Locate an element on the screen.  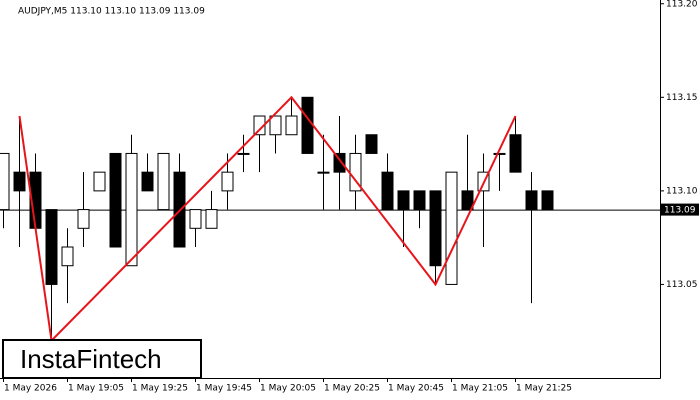
last-price-label: 113.09 is located at coordinates (680, 211).